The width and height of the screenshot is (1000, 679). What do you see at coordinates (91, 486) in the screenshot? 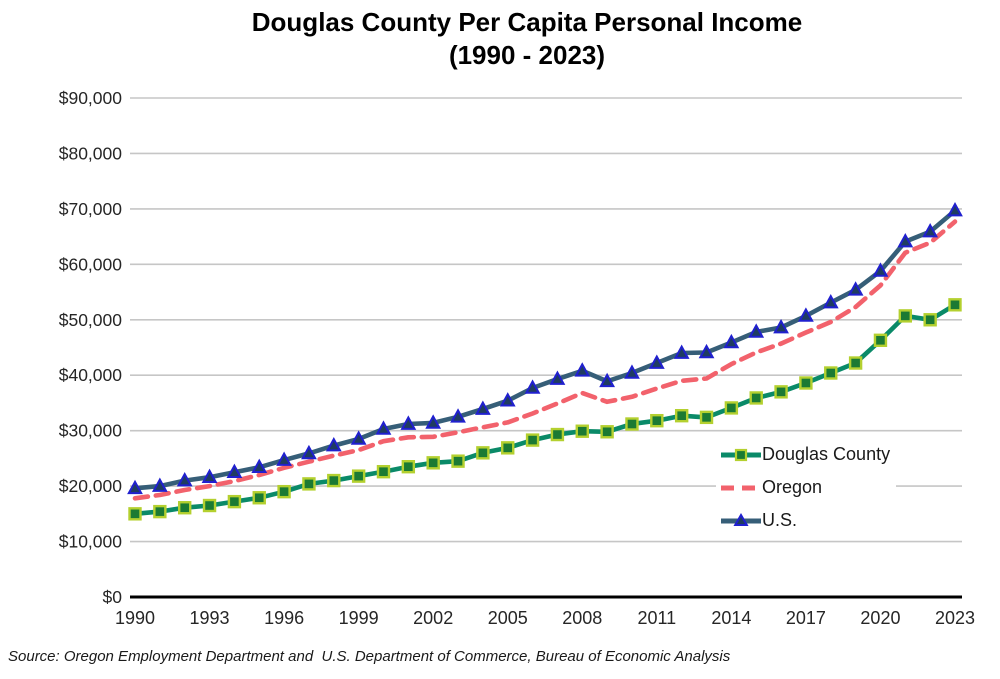
I see `y-axis-tick-label: $20,000` at bounding box center [91, 486].